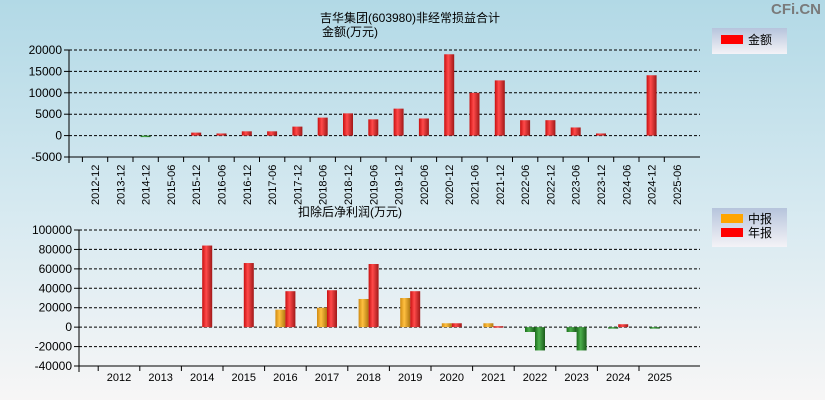  I want to click on y-tick-label: 60000, so click(56, 269).